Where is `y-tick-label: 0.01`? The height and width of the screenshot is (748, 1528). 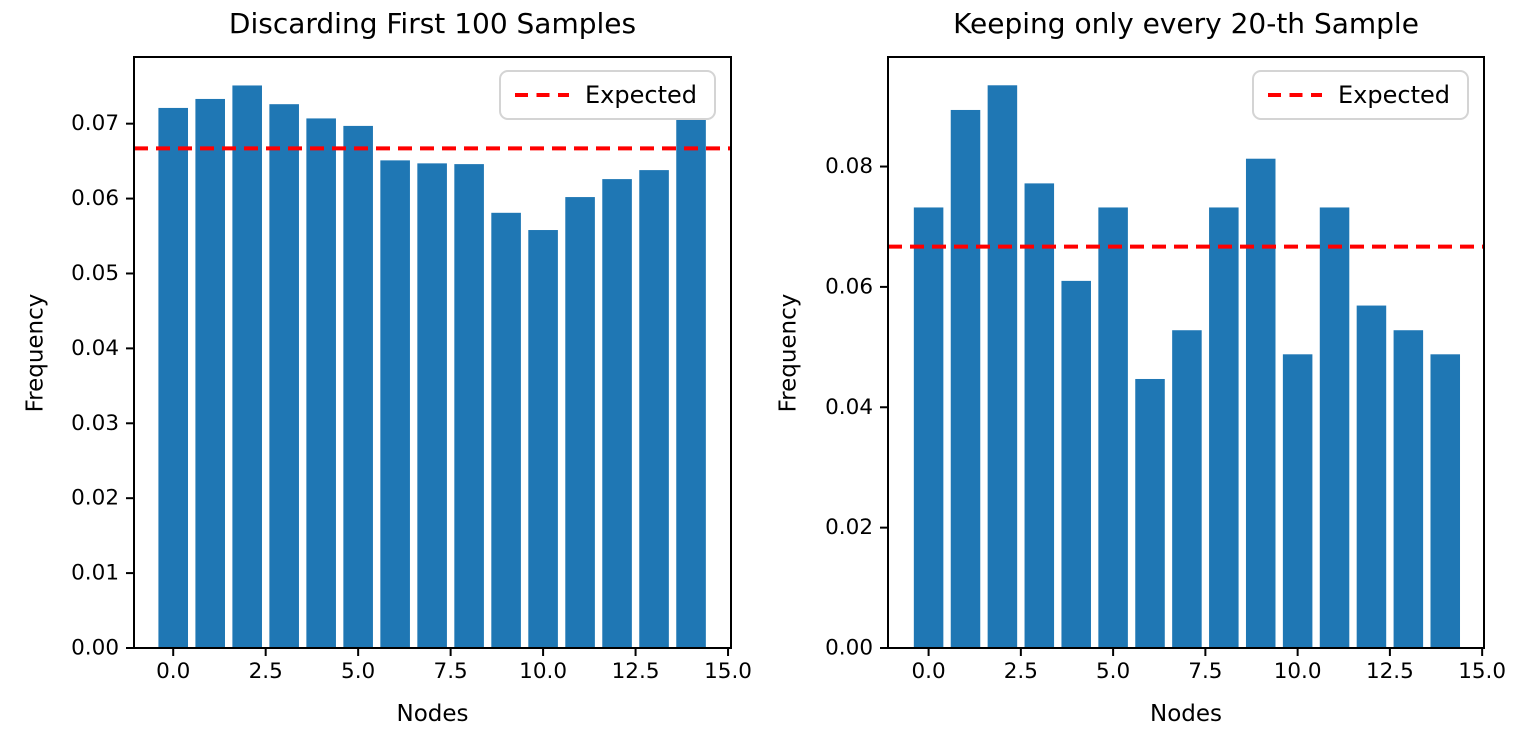 y-tick-label: 0.01 is located at coordinates (95, 573).